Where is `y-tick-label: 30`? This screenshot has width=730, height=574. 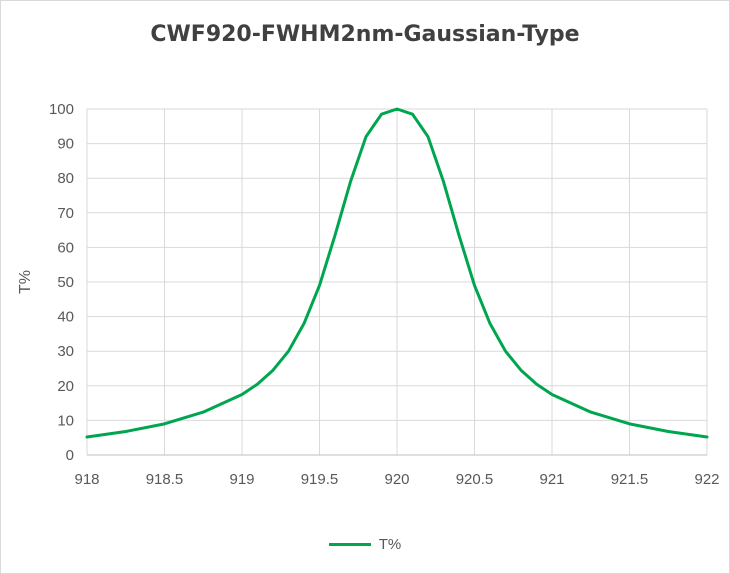
y-tick-label: 30 is located at coordinates (65, 351).